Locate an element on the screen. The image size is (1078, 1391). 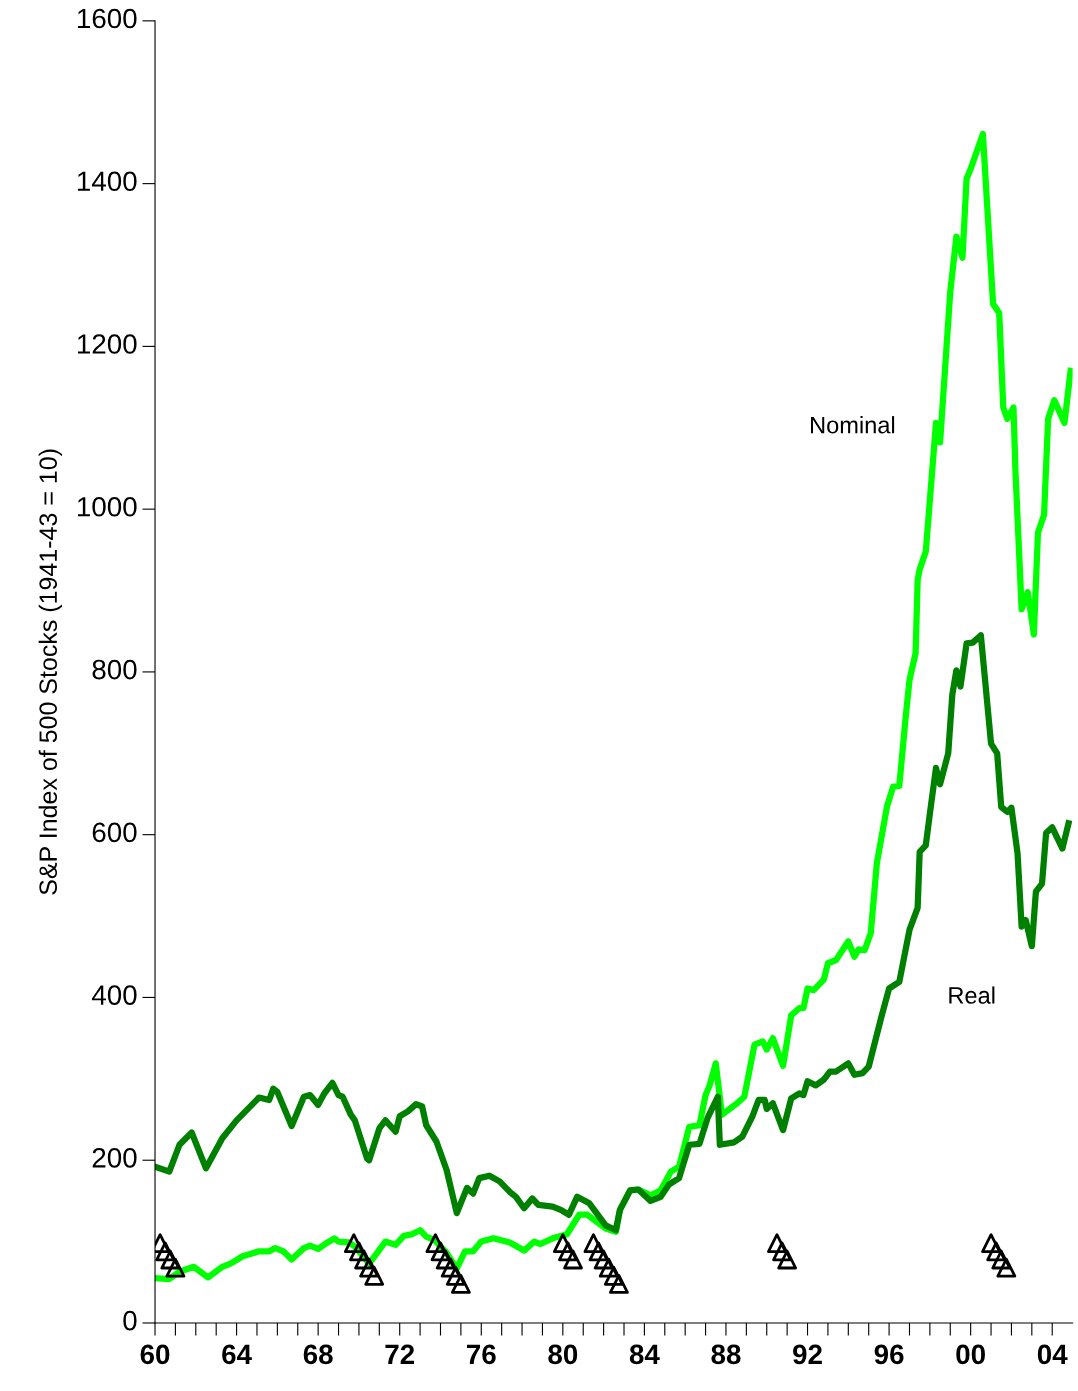
y-tick-label: 800 is located at coordinates (114, 669).